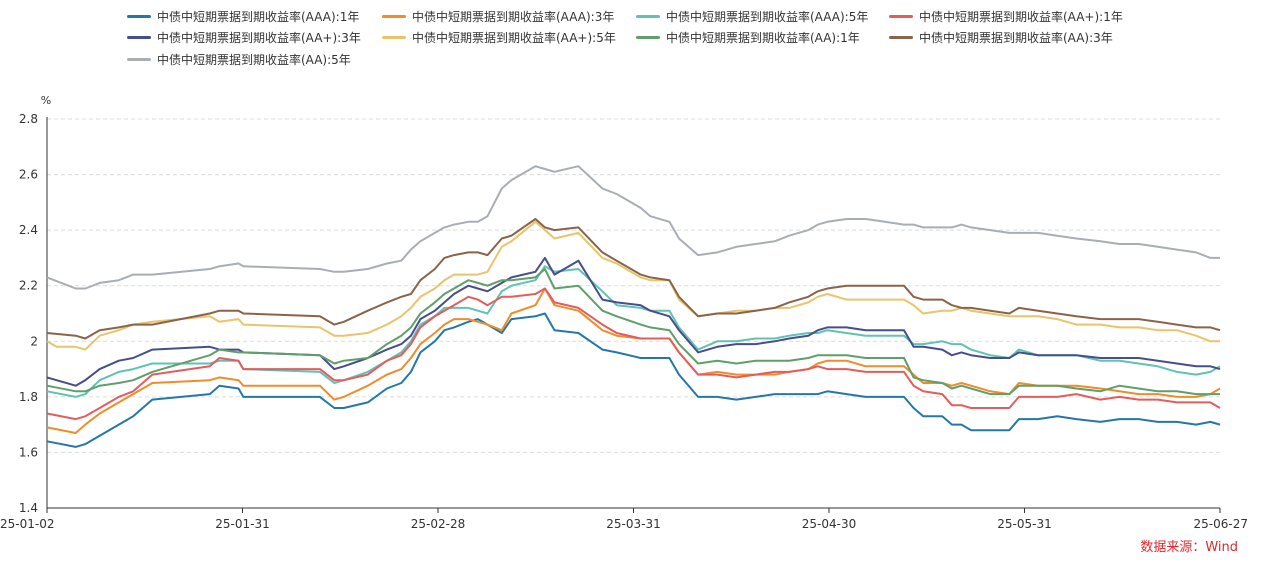 The width and height of the screenshot is (1266, 567). Describe the element at coordinates (259, 37) in the screenshot. I see `legend-label: 中债中短期票据到期收益率(AA+):3年` at that location.